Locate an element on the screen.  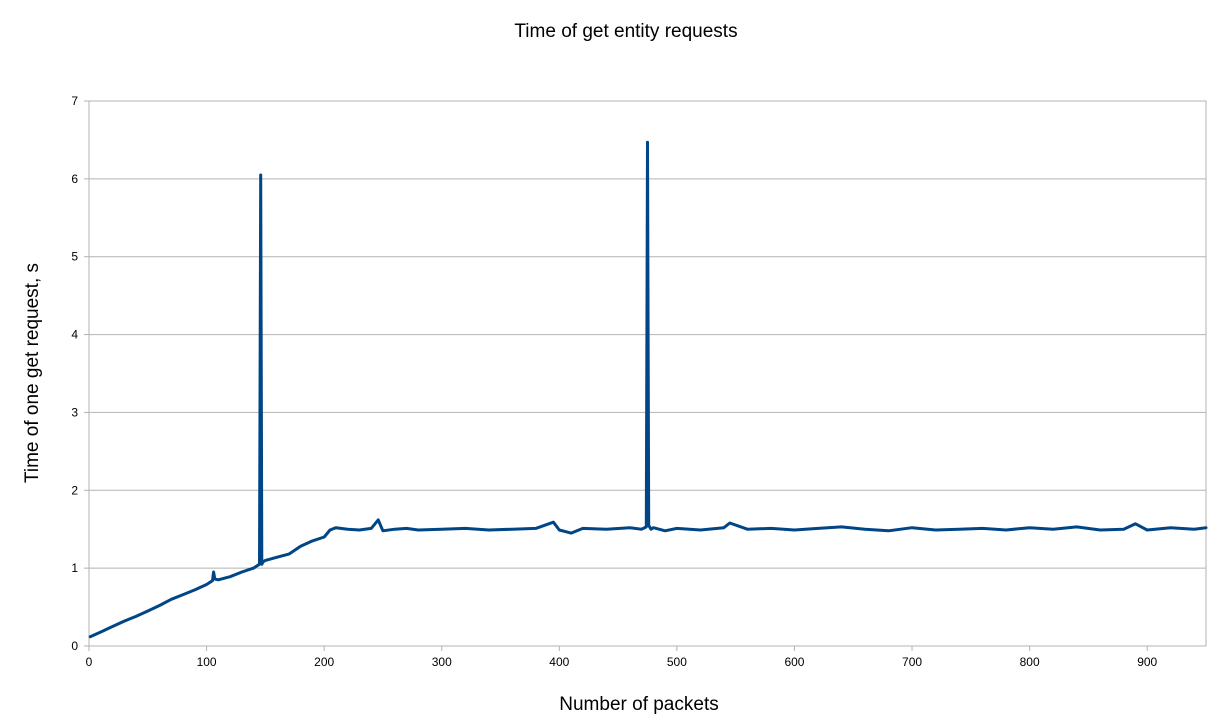
x-tick-label: 900 is located at coordinates (1147, 662).